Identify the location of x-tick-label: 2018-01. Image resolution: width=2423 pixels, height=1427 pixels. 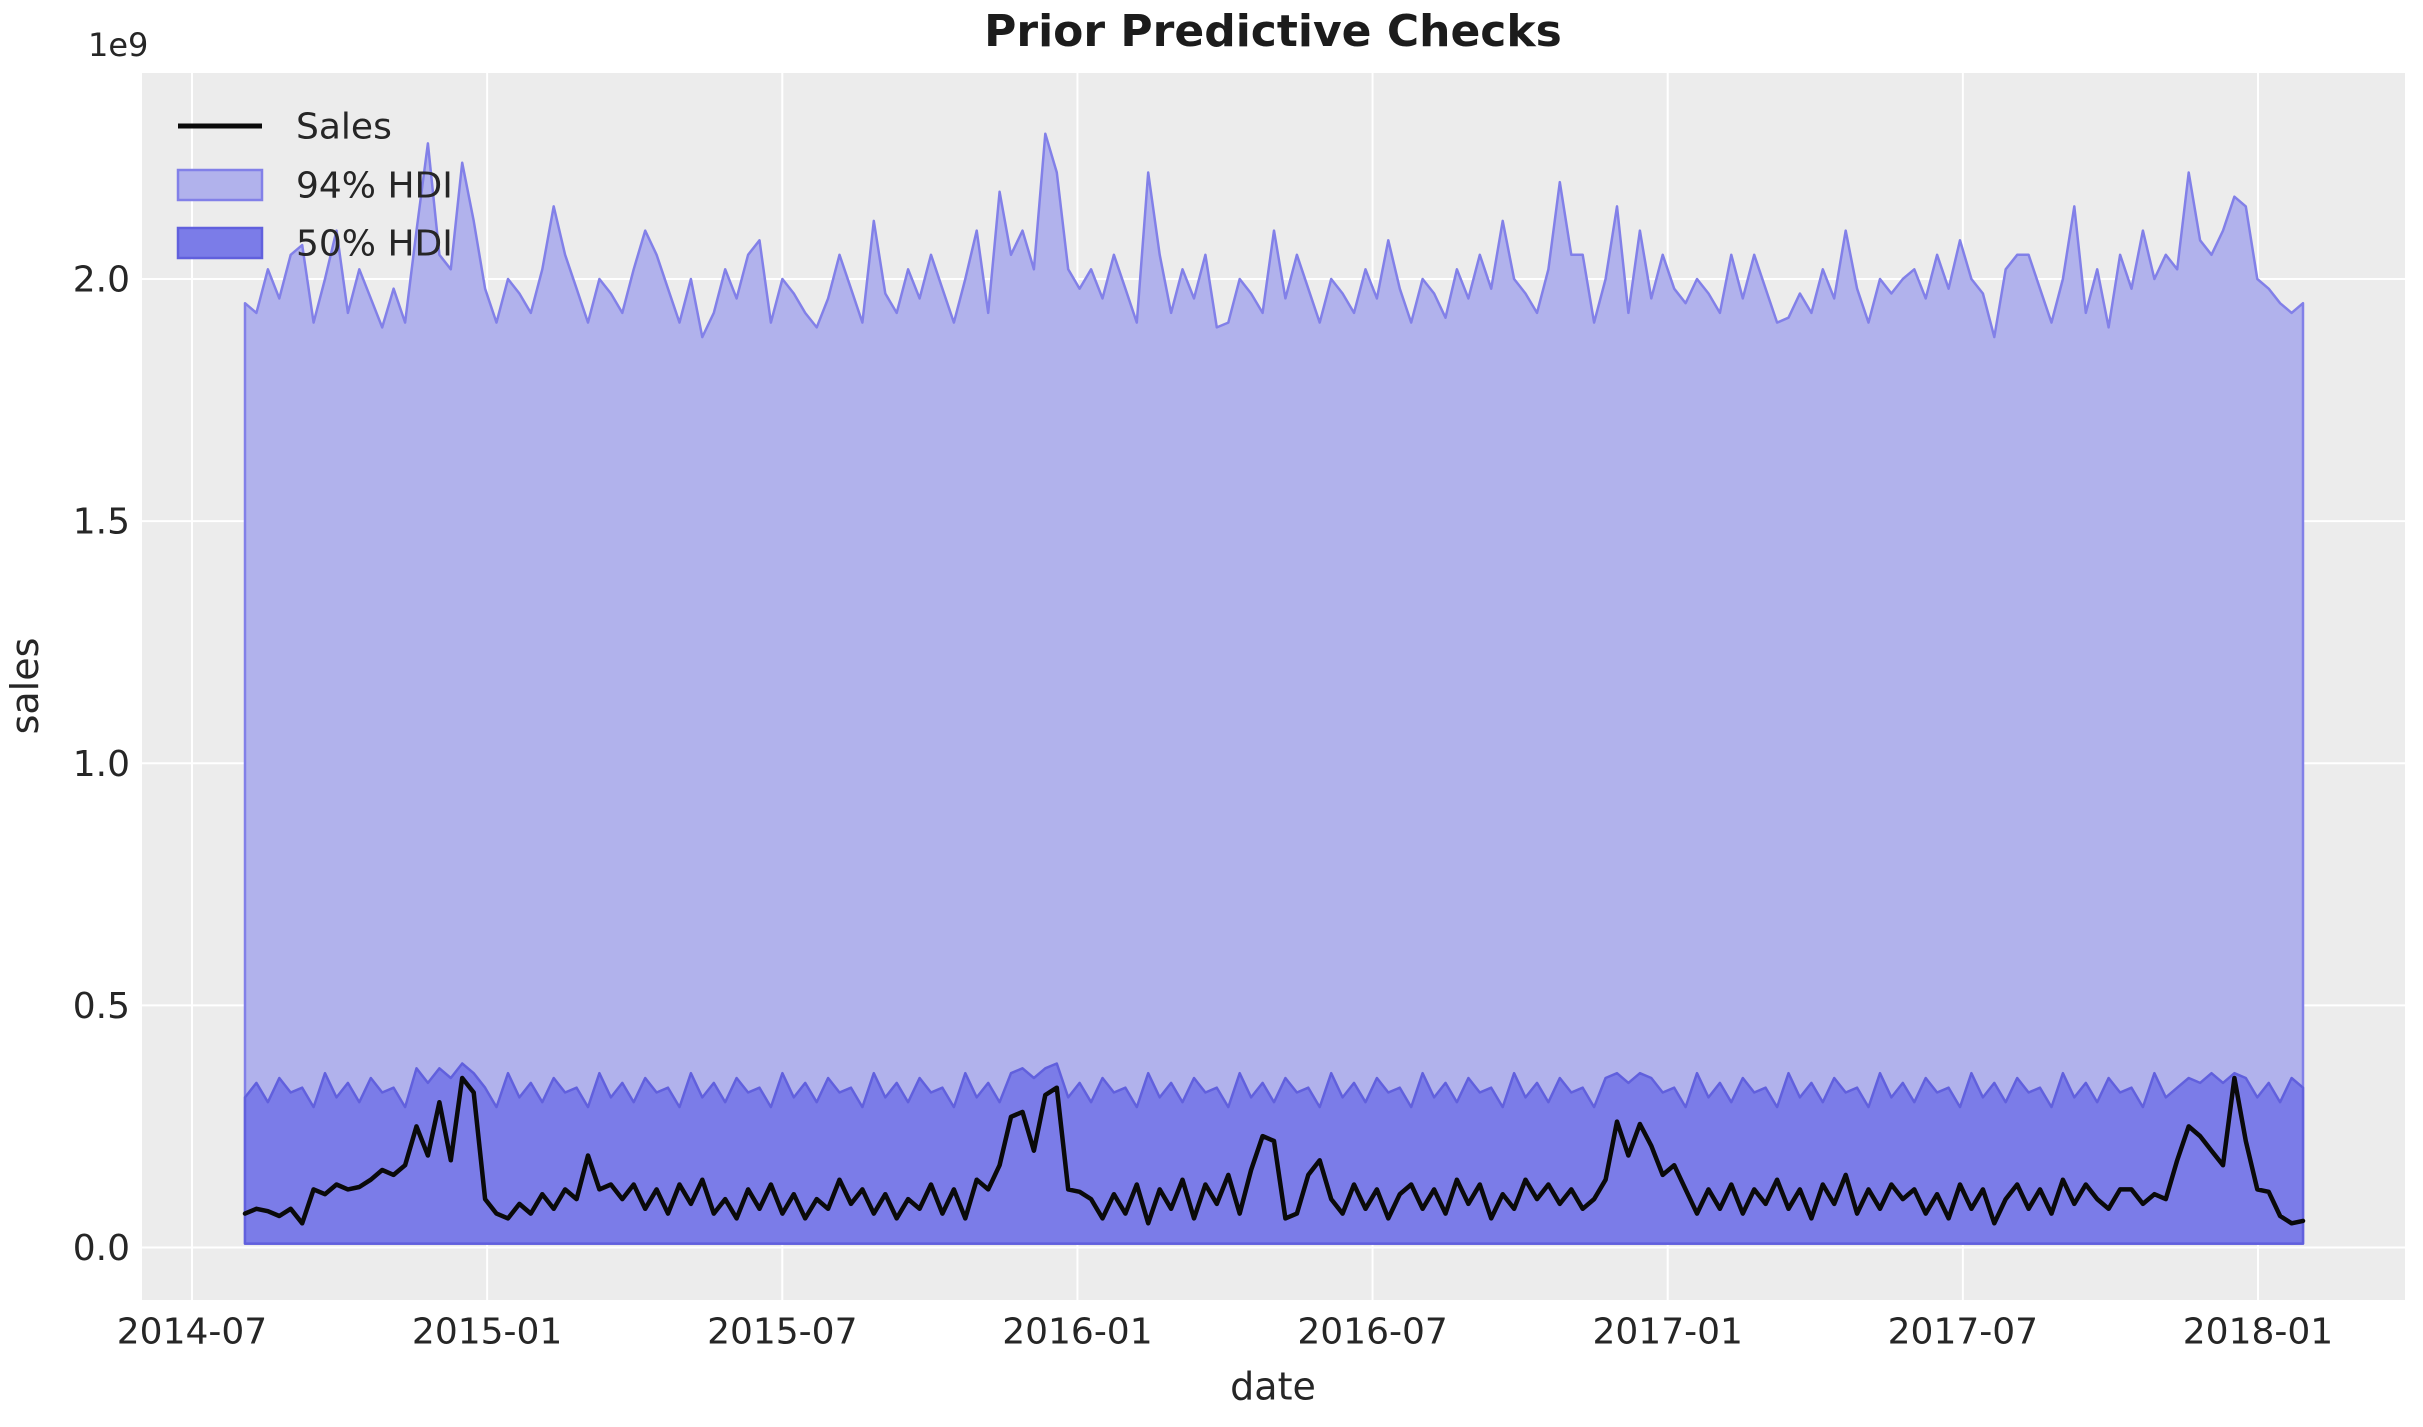
(2258, 1332).